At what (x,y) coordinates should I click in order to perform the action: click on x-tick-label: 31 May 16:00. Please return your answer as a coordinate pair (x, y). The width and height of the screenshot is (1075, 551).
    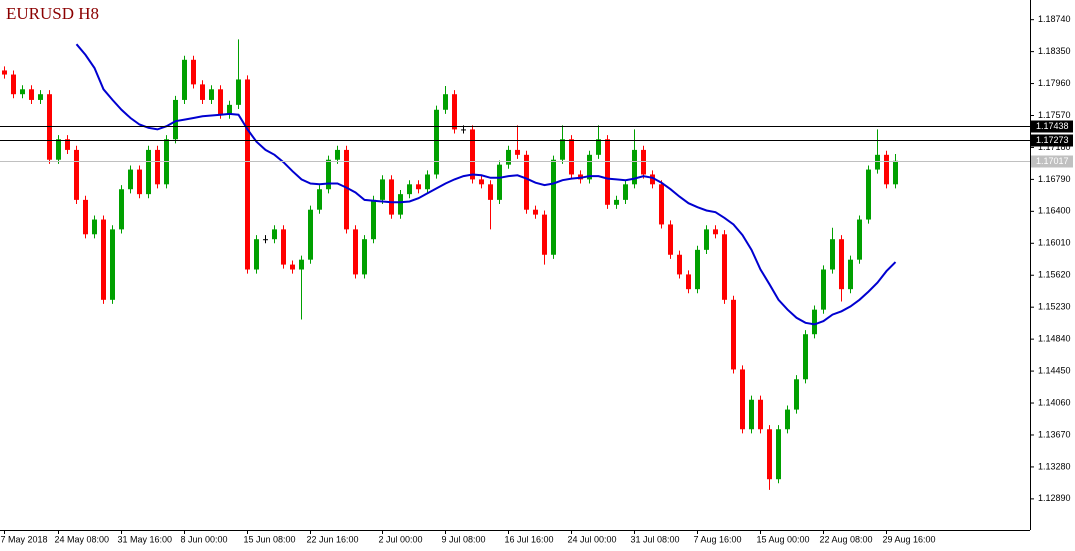
    Looking at the image, I should click on (145, 539).